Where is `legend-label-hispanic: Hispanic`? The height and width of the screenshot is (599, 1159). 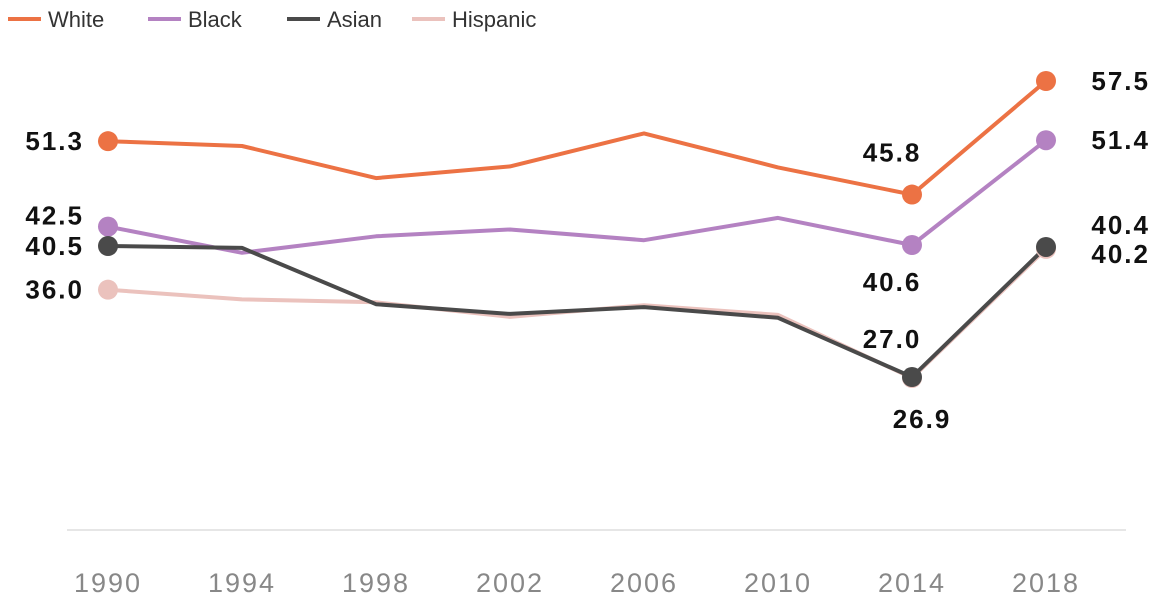
legend-label-hispanic: Hispanic is located at coordinates (494, 19).